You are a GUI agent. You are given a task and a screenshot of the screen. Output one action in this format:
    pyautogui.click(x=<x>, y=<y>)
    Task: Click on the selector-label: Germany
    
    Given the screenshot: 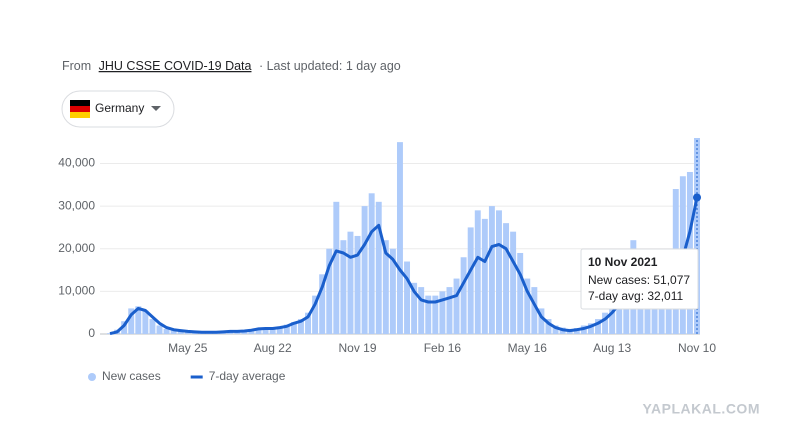 What is the action you would take?
    pyautogui.click(x=119, y=108)
    